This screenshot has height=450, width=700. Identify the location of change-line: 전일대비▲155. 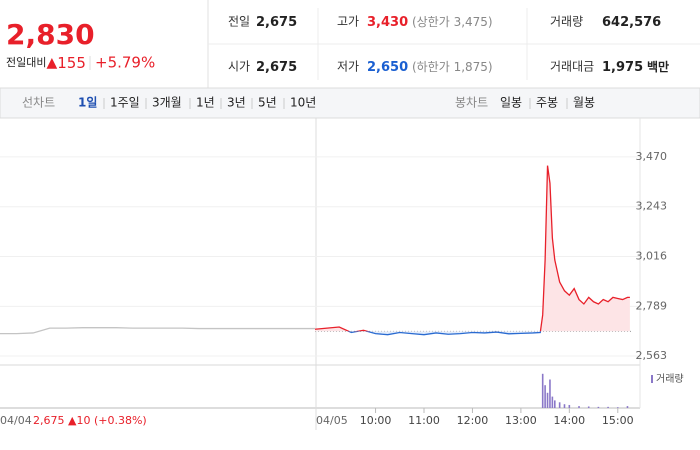
(46, 63).